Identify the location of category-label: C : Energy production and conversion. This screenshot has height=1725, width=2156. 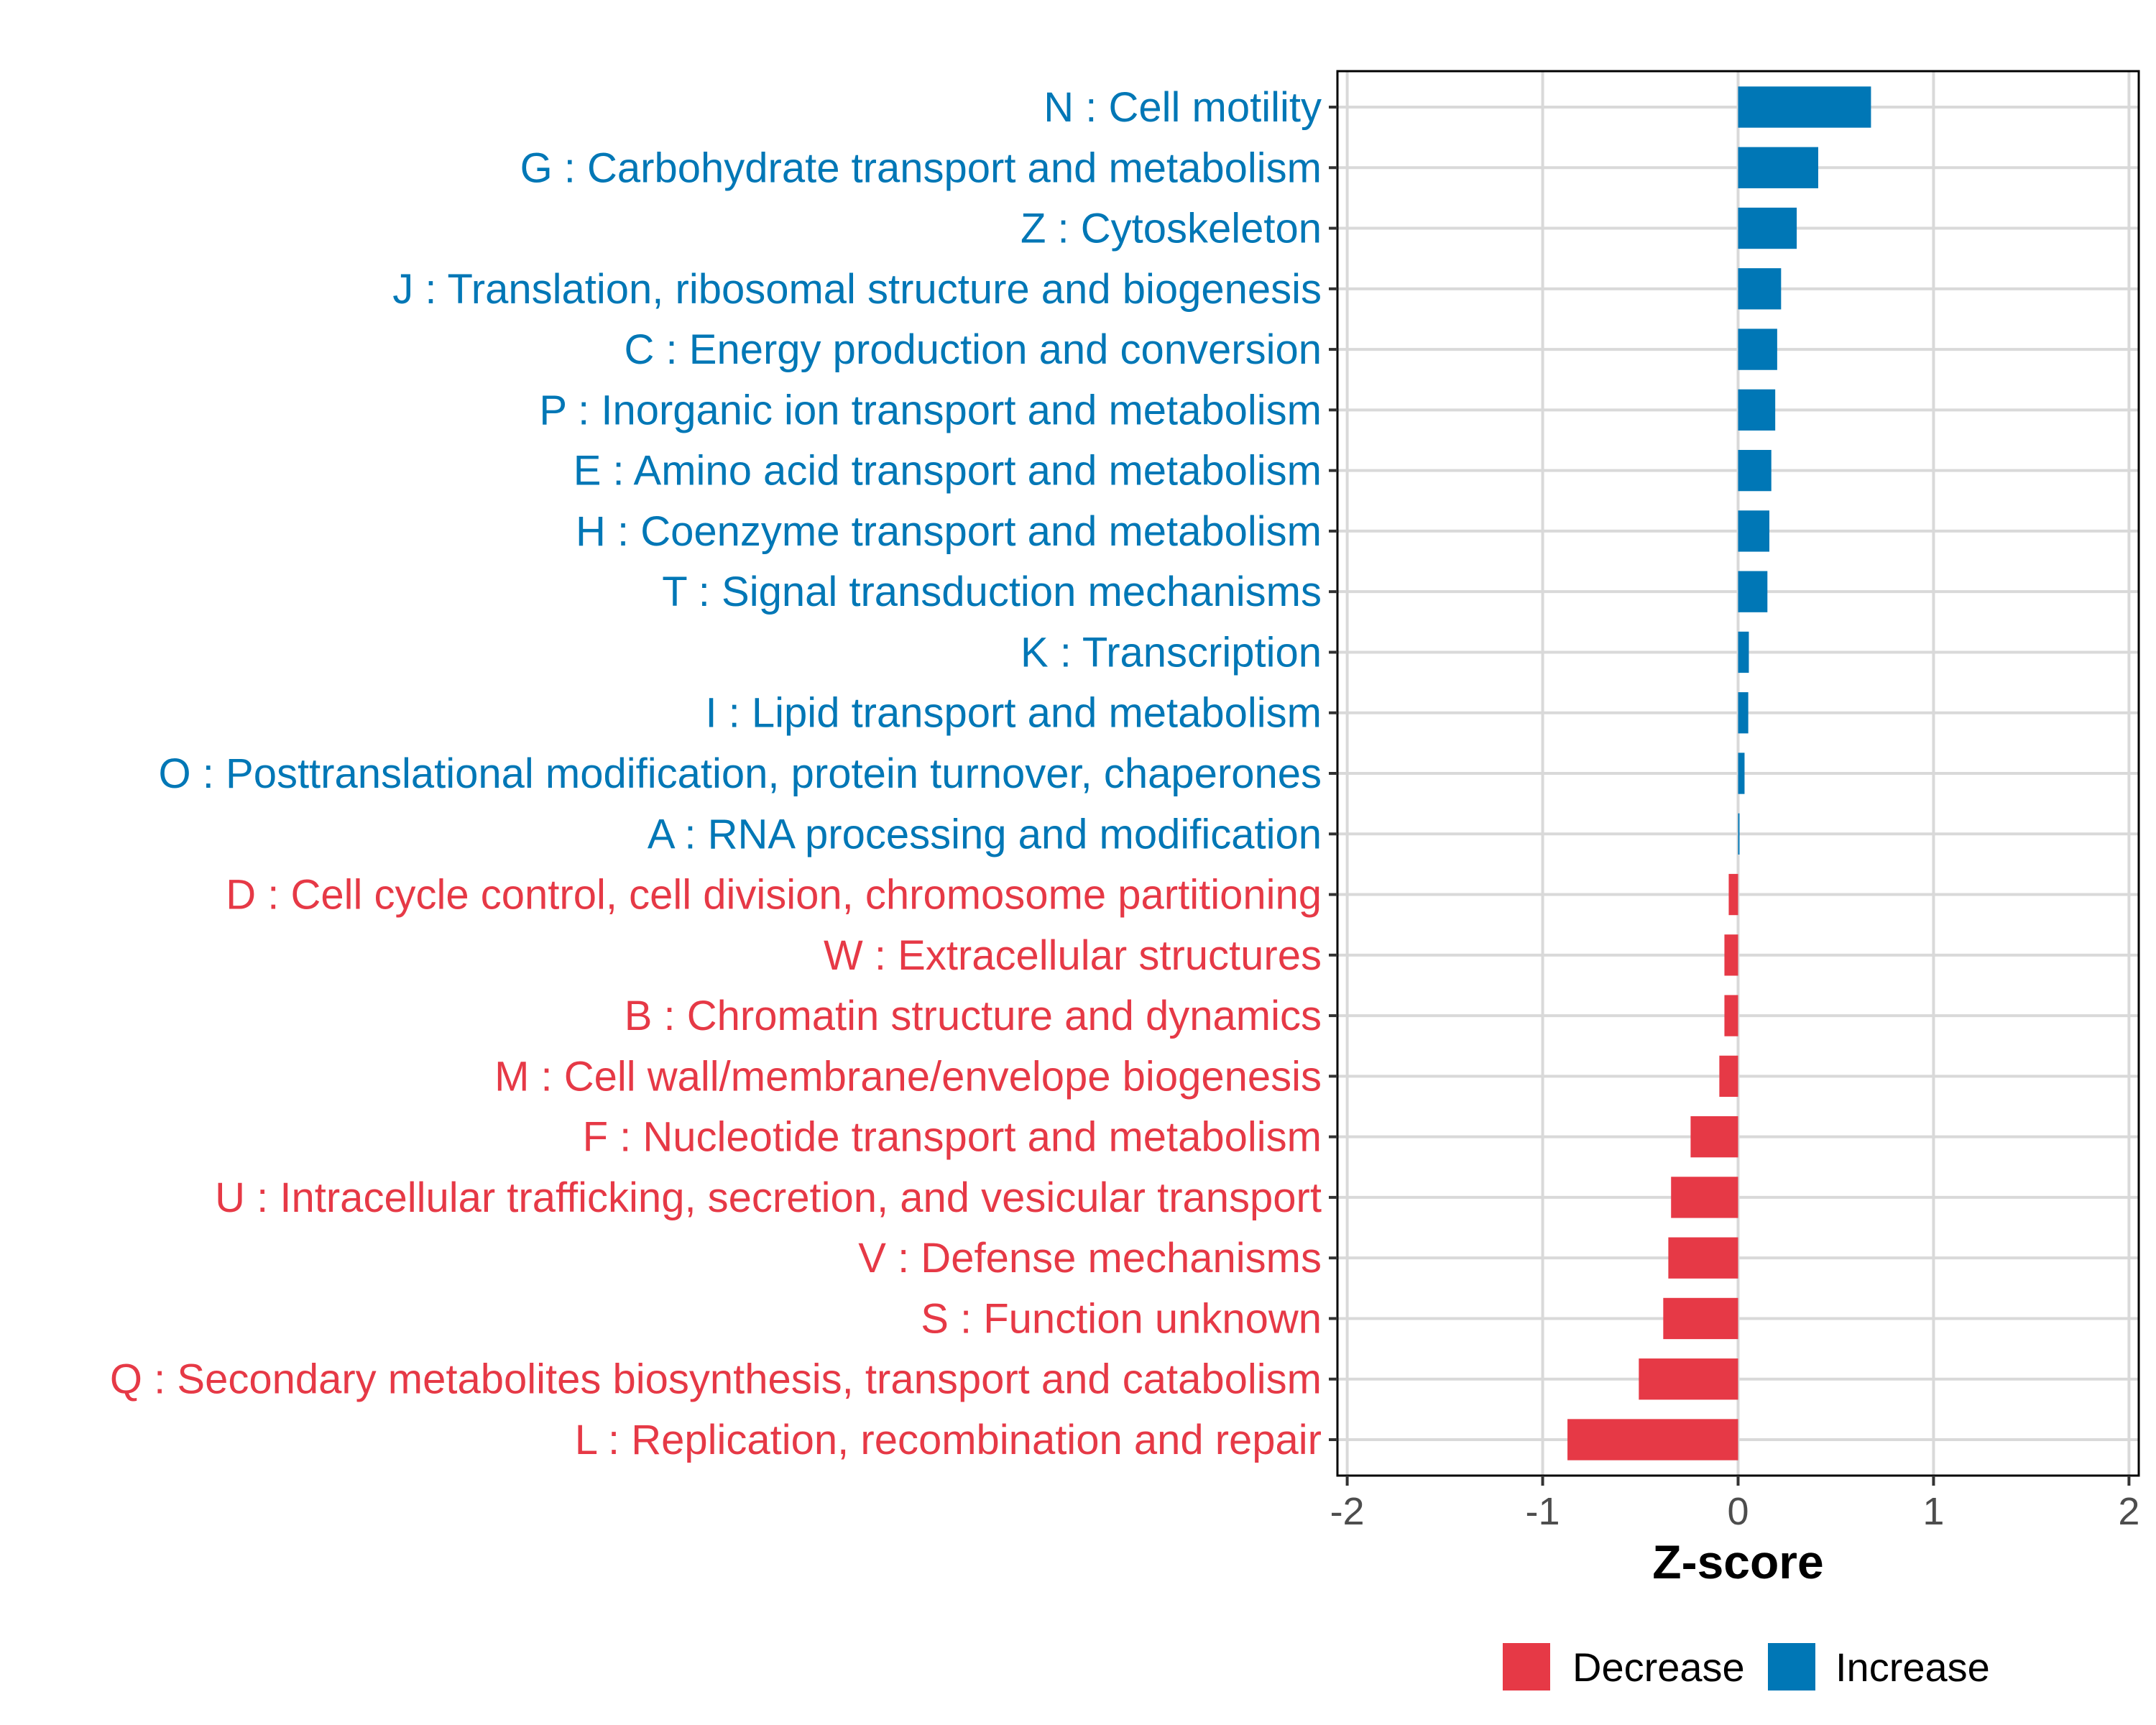
(974, 349).